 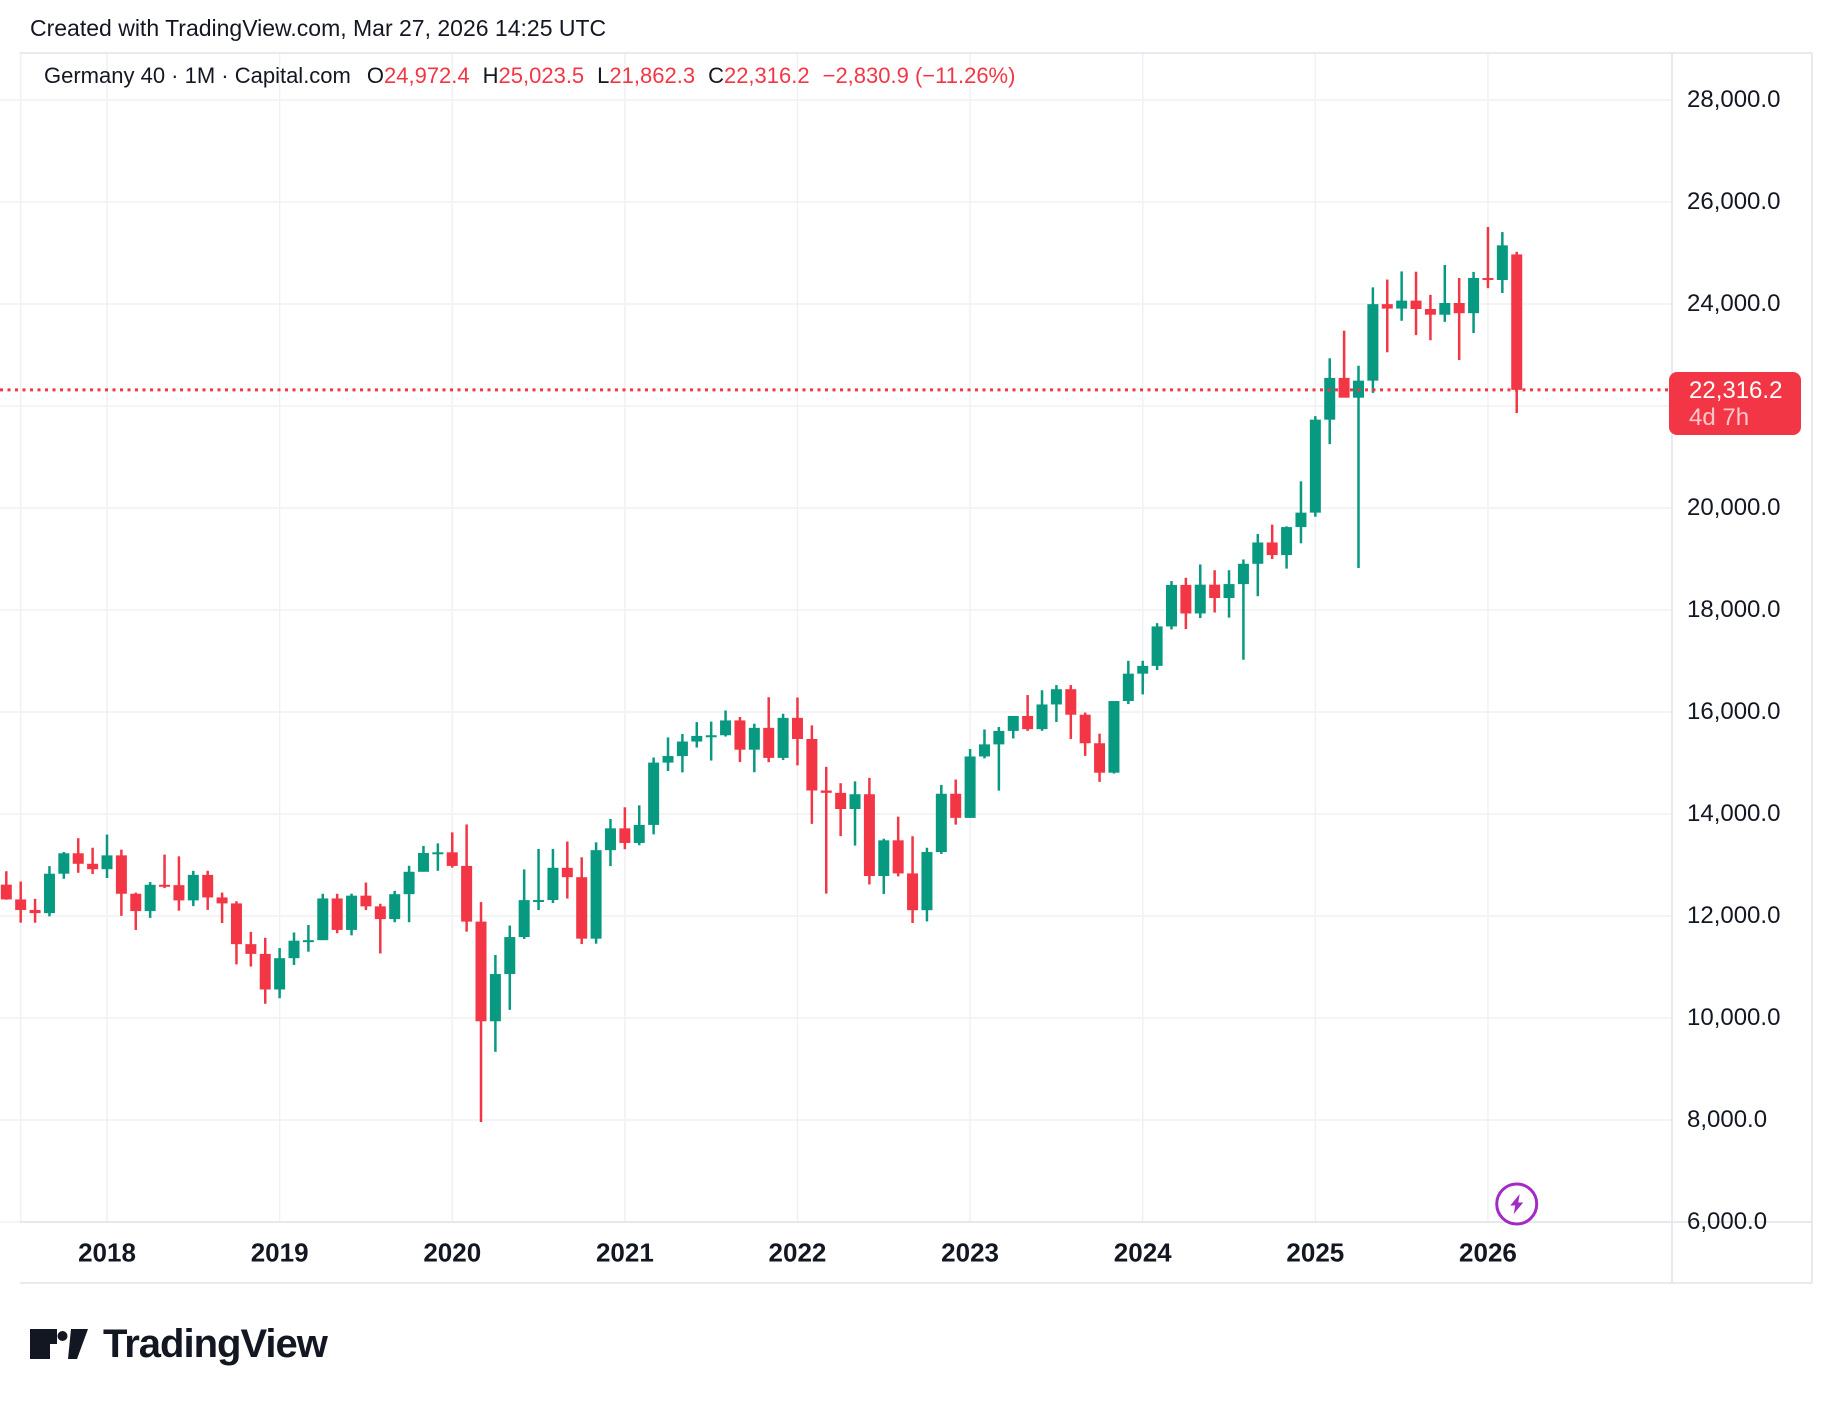 What do you see at coordinates (836, 1252) in the screenshot?
I see `time-axis: 2018 2019 2020 2021 2022 2023 2024 2025 2026` at bounding box center [836, 1252].